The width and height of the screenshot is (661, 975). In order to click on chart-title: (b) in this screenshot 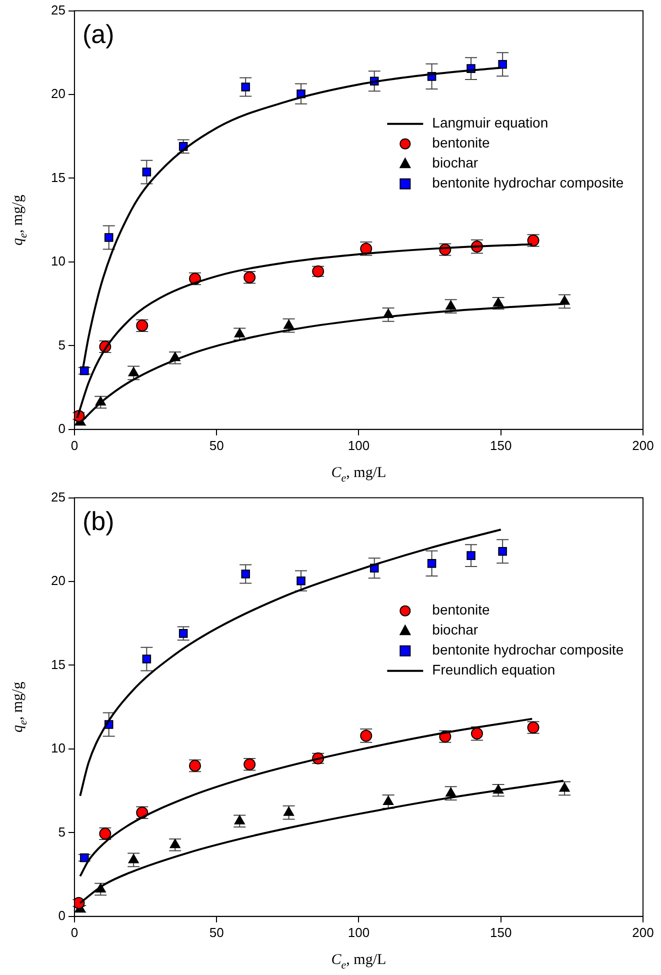, I will do `click(98, 521)`.